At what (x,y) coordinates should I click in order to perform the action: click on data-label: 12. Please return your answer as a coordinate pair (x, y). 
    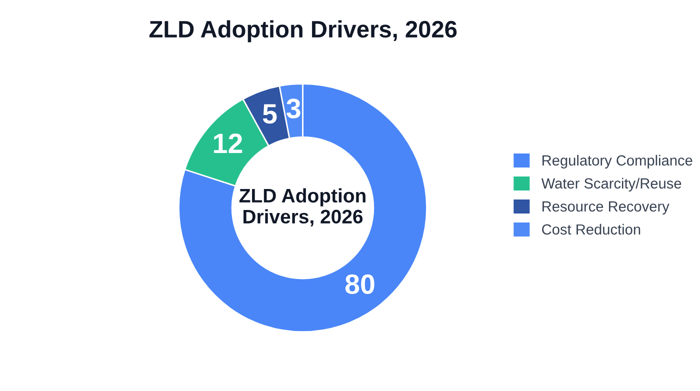
    Looking at the image, I should click on (228, 143).